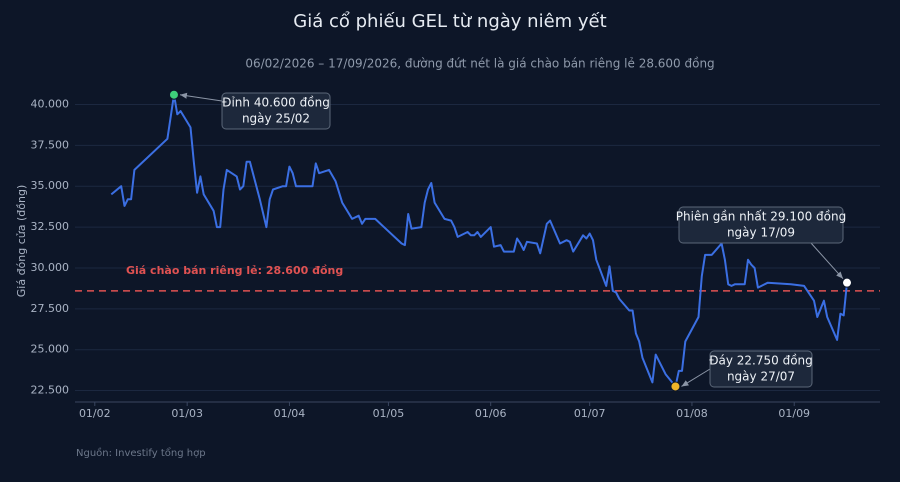 This screenshot has height=482, width=900. I want to click on x-tick-label: 01/03, so click(187, 413).